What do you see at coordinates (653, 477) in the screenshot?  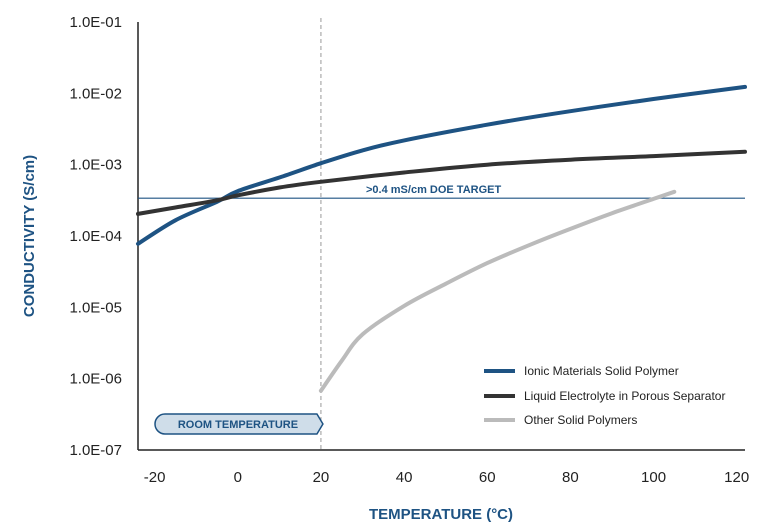 I see `x-tick-label: 100` at bounding box center [653, 477].